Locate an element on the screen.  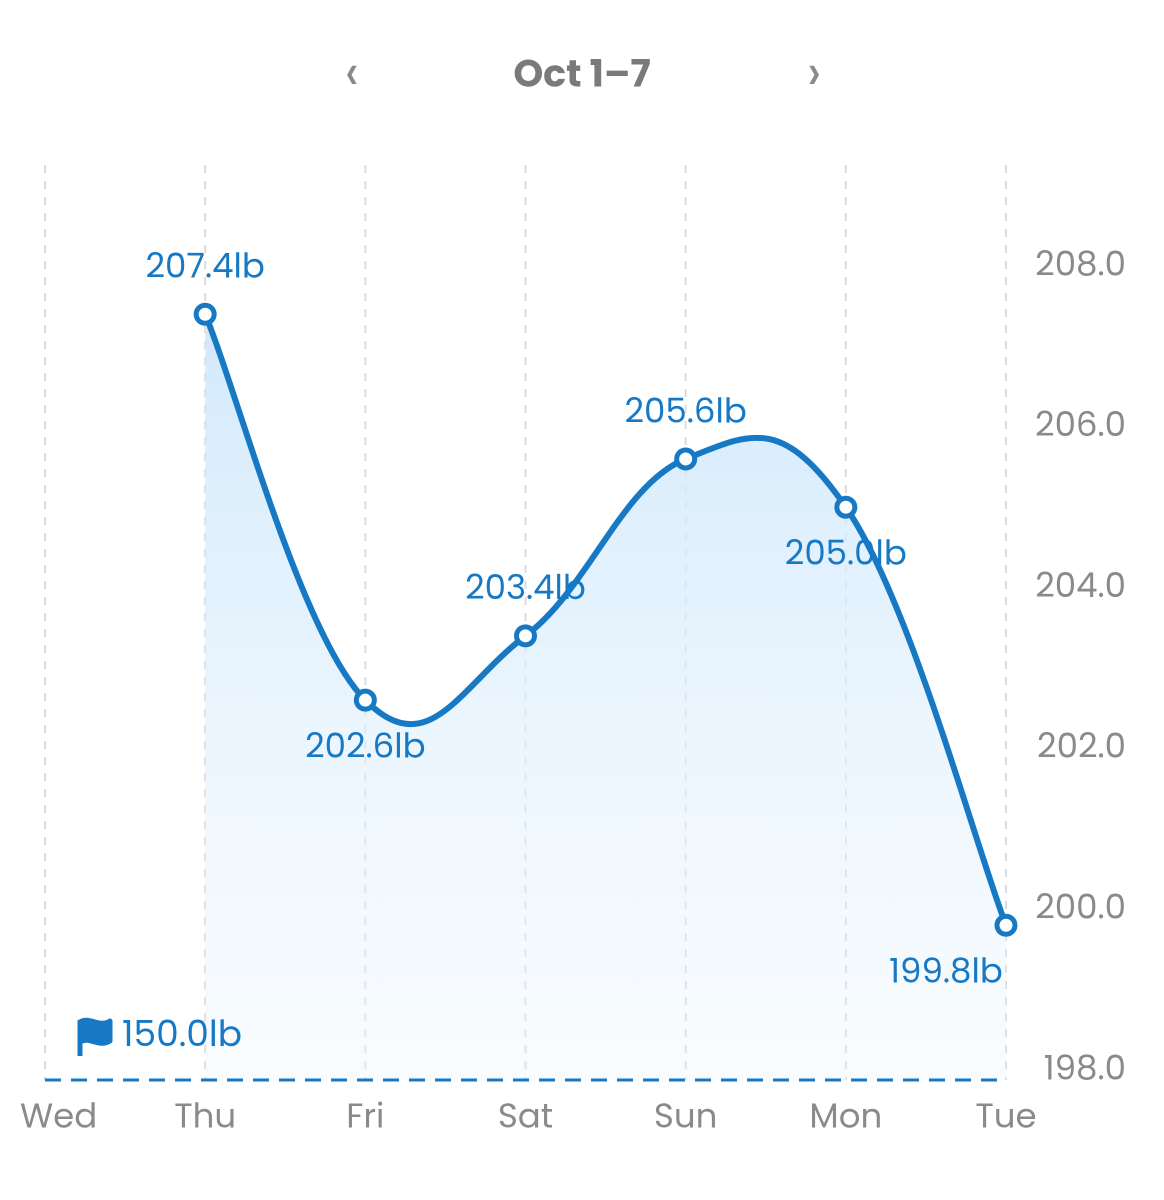
x-tick-label: Mon is located at coordinates (845, 1115).